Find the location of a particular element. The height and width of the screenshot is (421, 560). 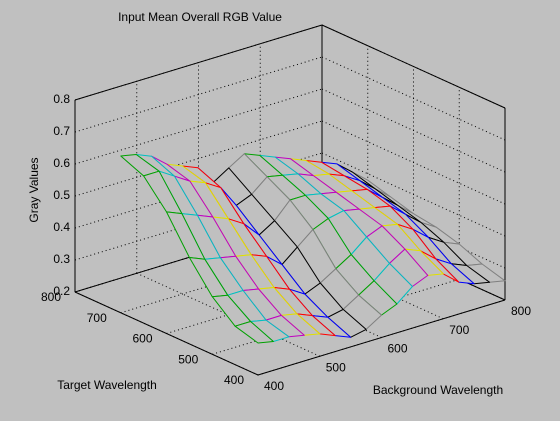

x-tick-label: 800 is located at coordinates (521, 311).